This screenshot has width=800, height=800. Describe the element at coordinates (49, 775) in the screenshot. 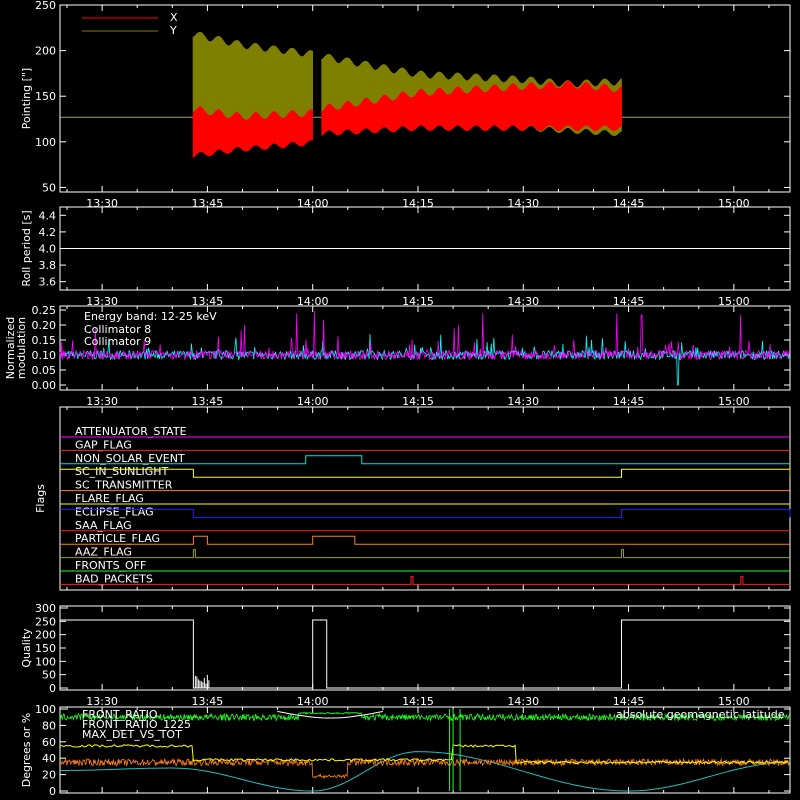

I see `y-tick-label: 20` at that location.